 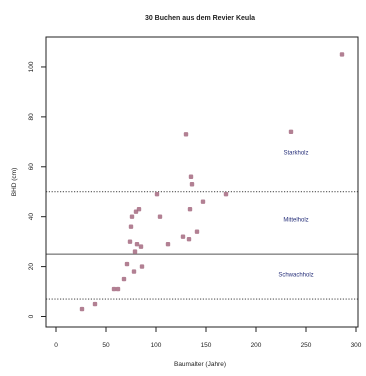 What do you see at coordinates (256, 345) in the screenshot?
I see `x-tick-label: 200` at bounding box center [256, 345].